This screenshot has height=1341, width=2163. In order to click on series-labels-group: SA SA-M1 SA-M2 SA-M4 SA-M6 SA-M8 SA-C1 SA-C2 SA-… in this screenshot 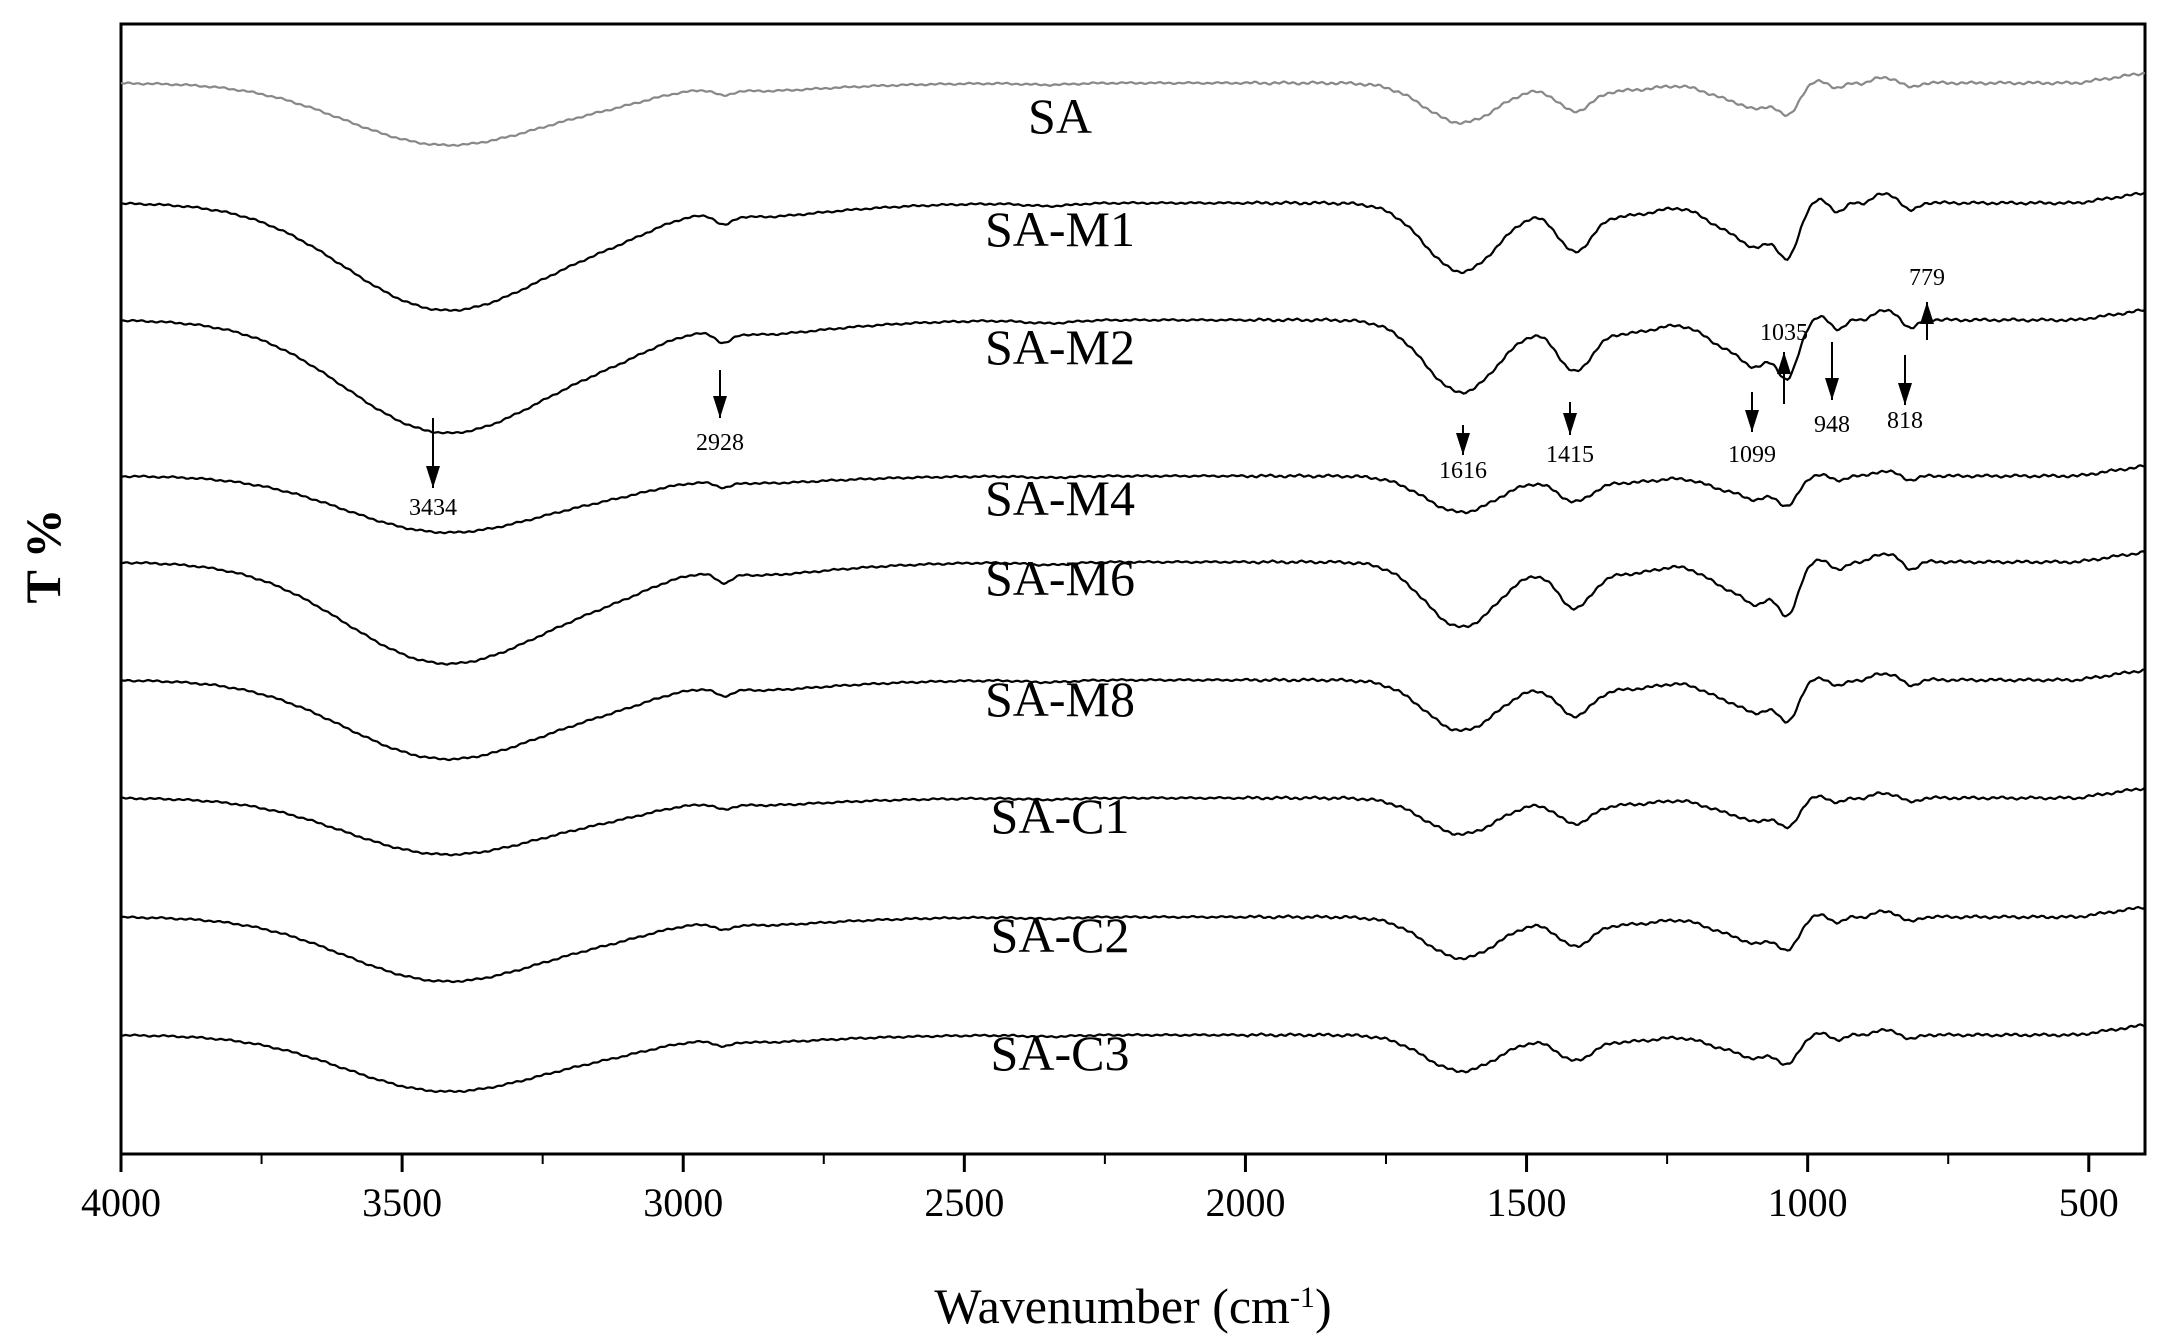, I will do `click(1060, 584)`.